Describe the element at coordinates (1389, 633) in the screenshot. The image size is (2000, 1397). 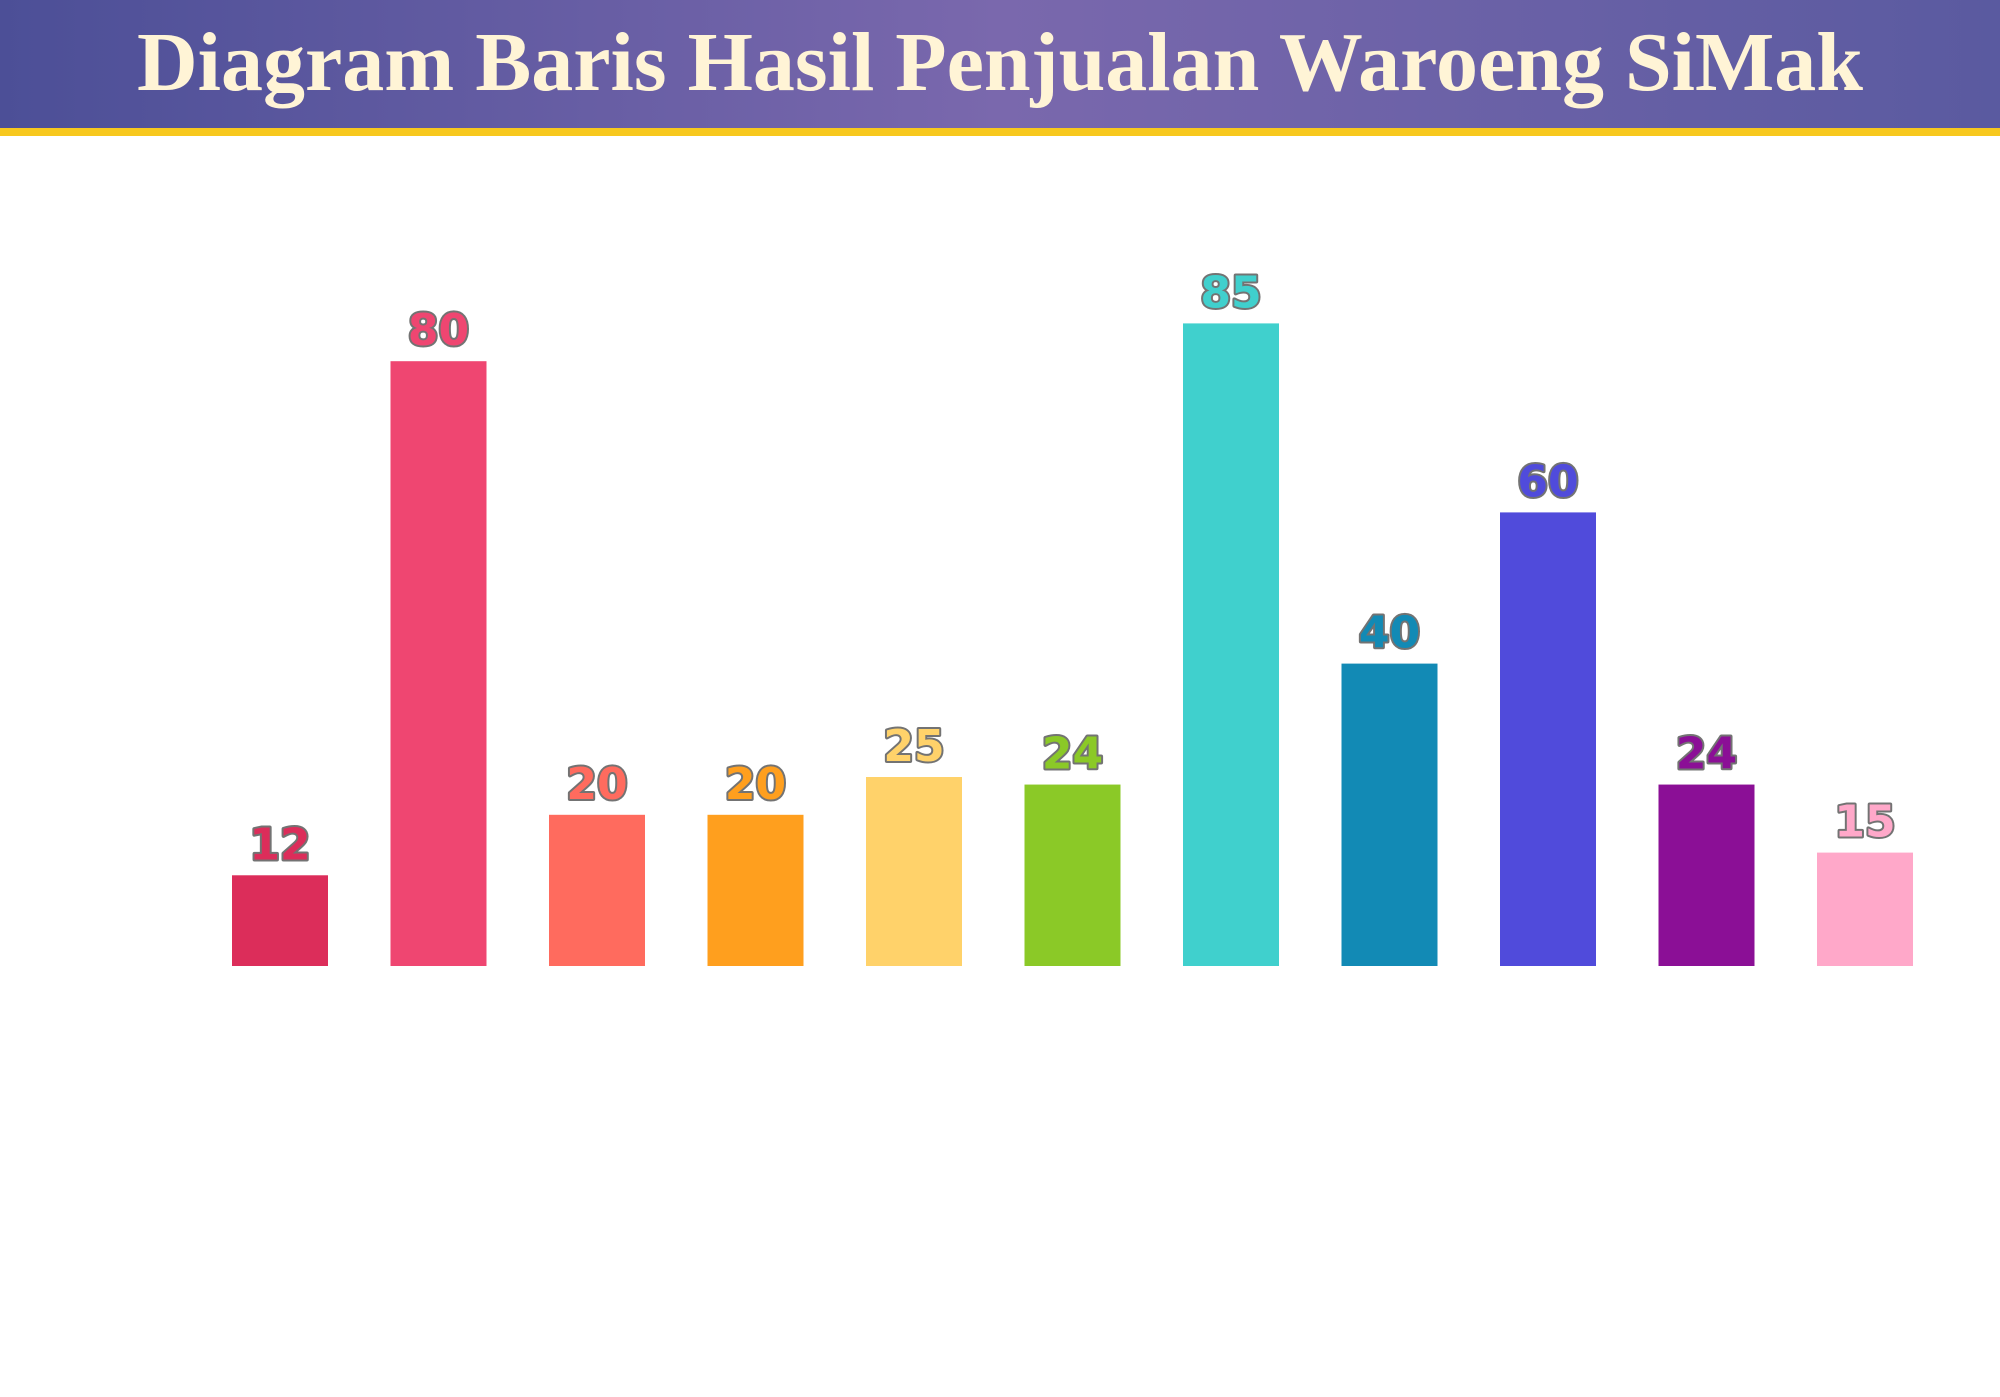
I see `value-label: 40` at that location.